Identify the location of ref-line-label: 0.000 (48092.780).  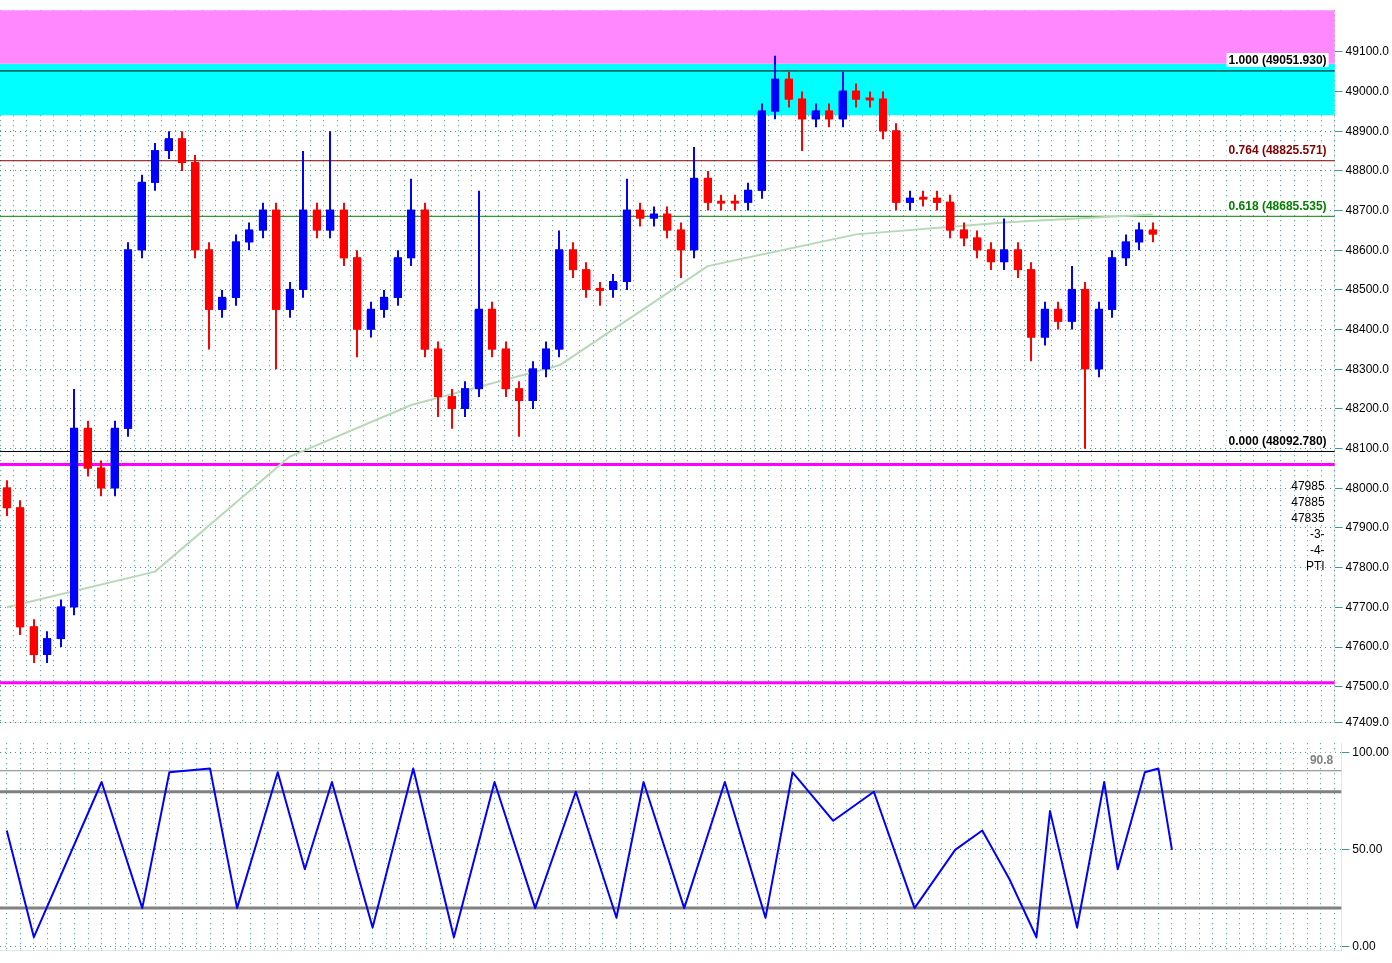
(1277, 440).